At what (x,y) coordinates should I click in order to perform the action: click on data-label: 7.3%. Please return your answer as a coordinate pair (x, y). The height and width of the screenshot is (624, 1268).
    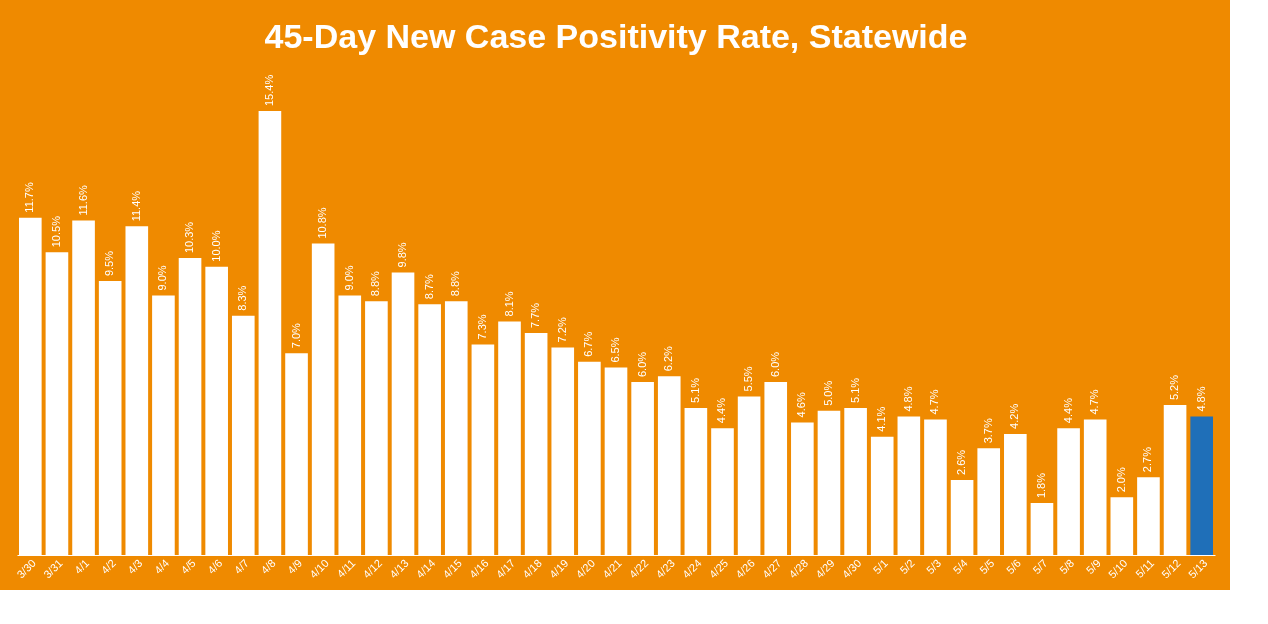
    Looking at the image, I should click on (481, 327).